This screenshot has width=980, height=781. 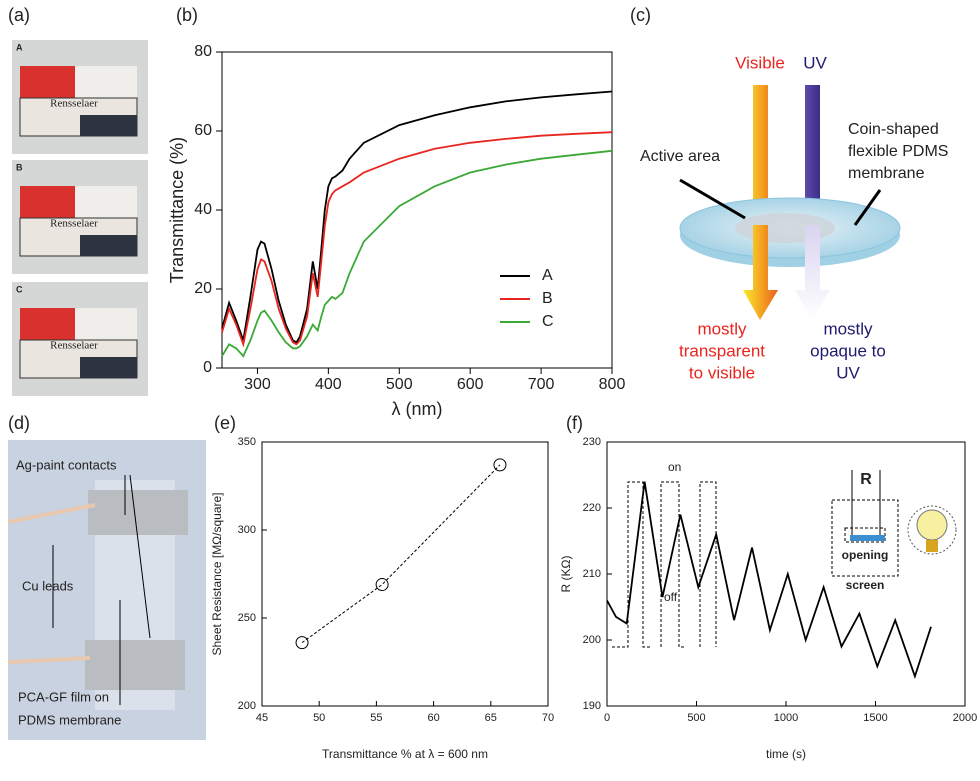 I want to click on y-tick-label: 350, so click(x=247, y=442).